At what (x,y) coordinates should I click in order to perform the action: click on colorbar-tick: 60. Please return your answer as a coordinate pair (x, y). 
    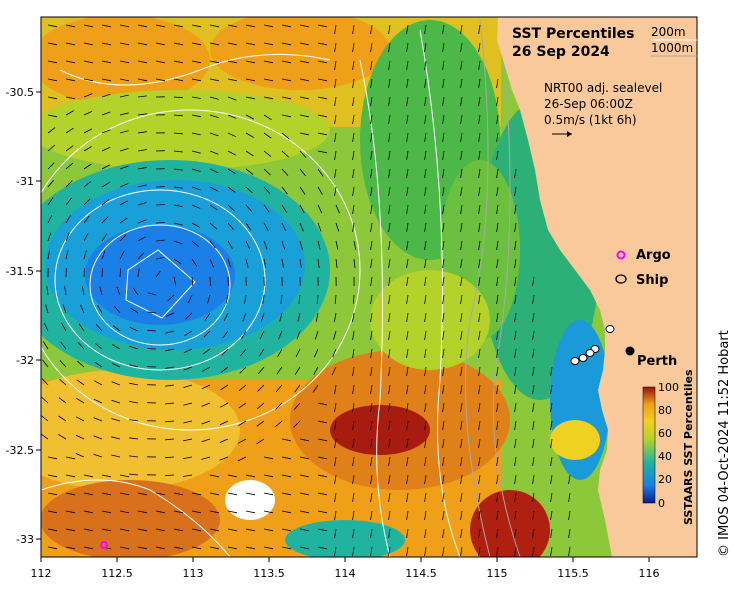
    Looking at the image, I should click on (665, 433).